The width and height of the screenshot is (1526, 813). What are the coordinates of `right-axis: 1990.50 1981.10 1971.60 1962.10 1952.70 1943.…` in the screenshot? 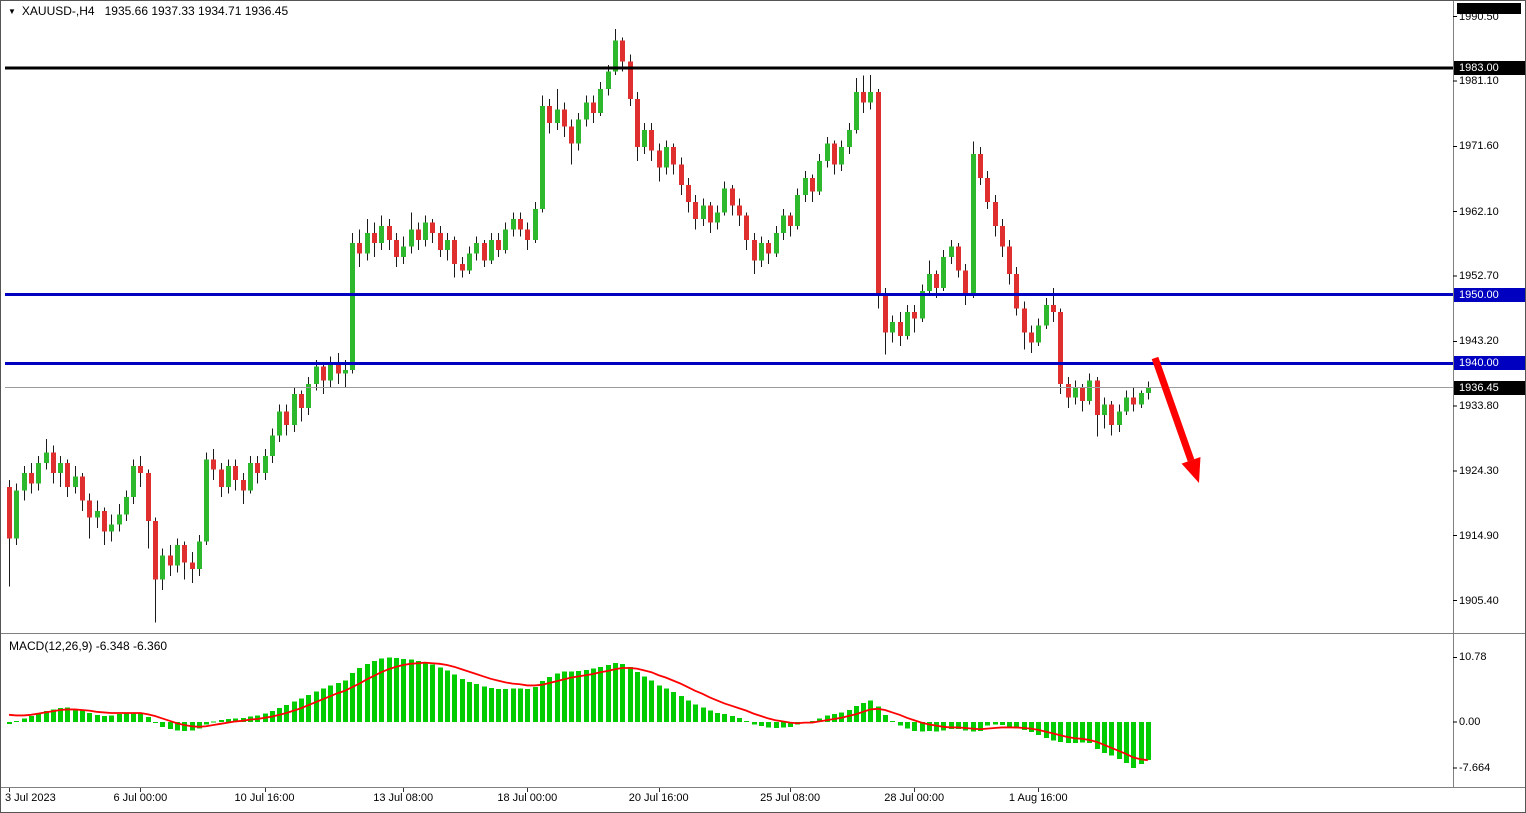 It's located at (1489, 394).